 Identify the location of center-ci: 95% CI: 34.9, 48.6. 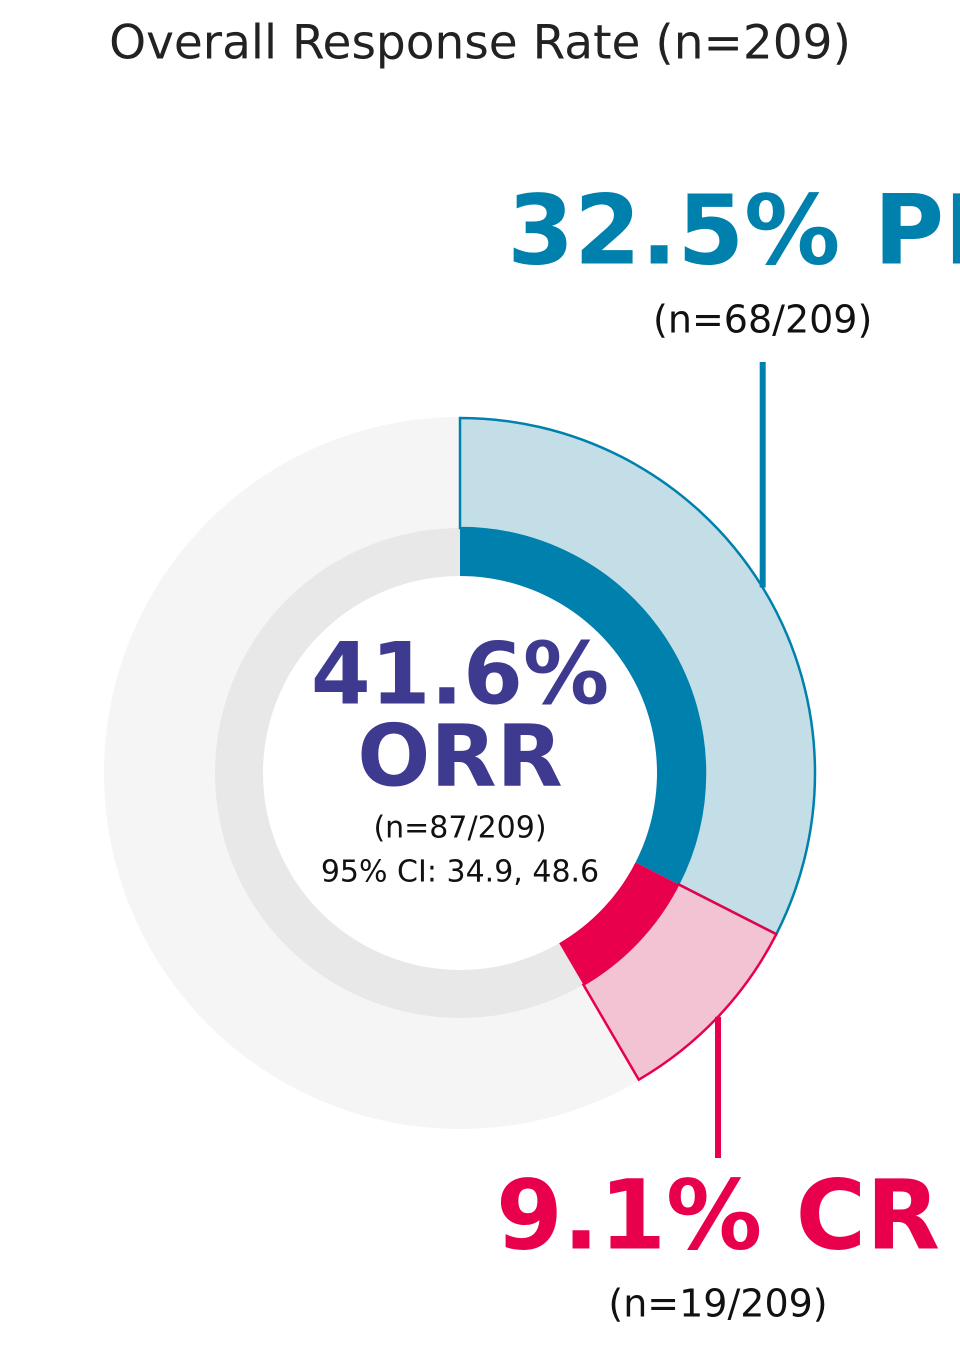
(460, 872).